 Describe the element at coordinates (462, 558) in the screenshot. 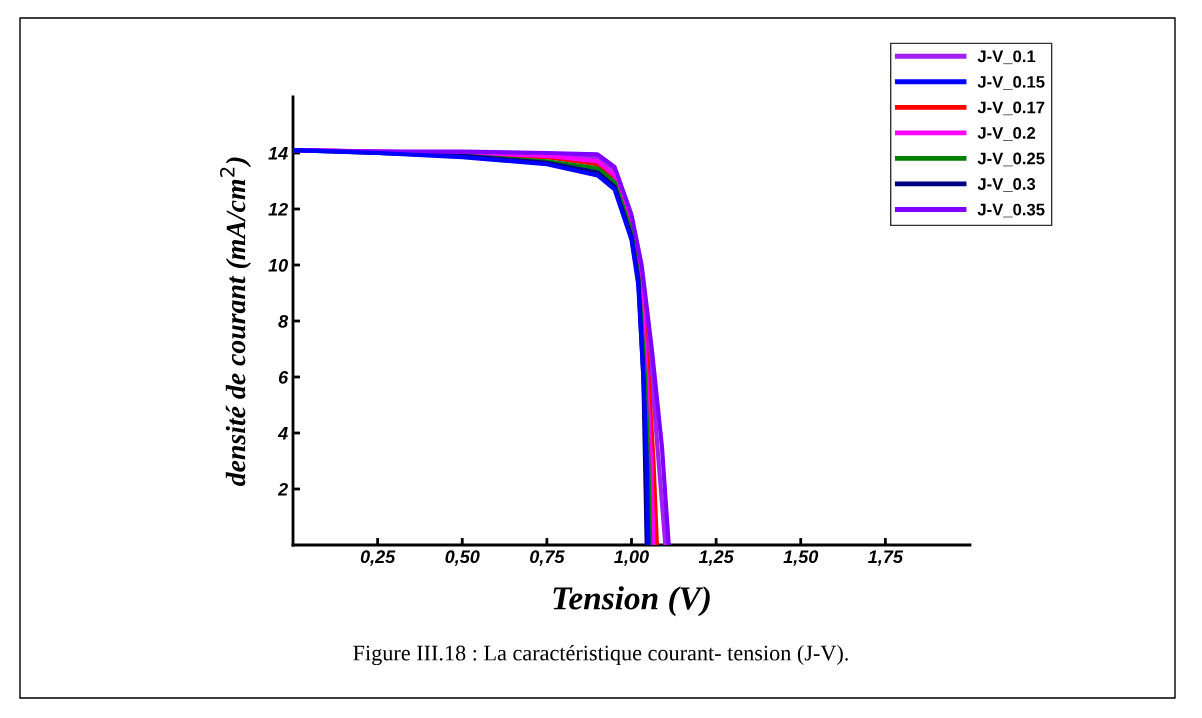

I see `x-tick-label: 0,50` at that location.